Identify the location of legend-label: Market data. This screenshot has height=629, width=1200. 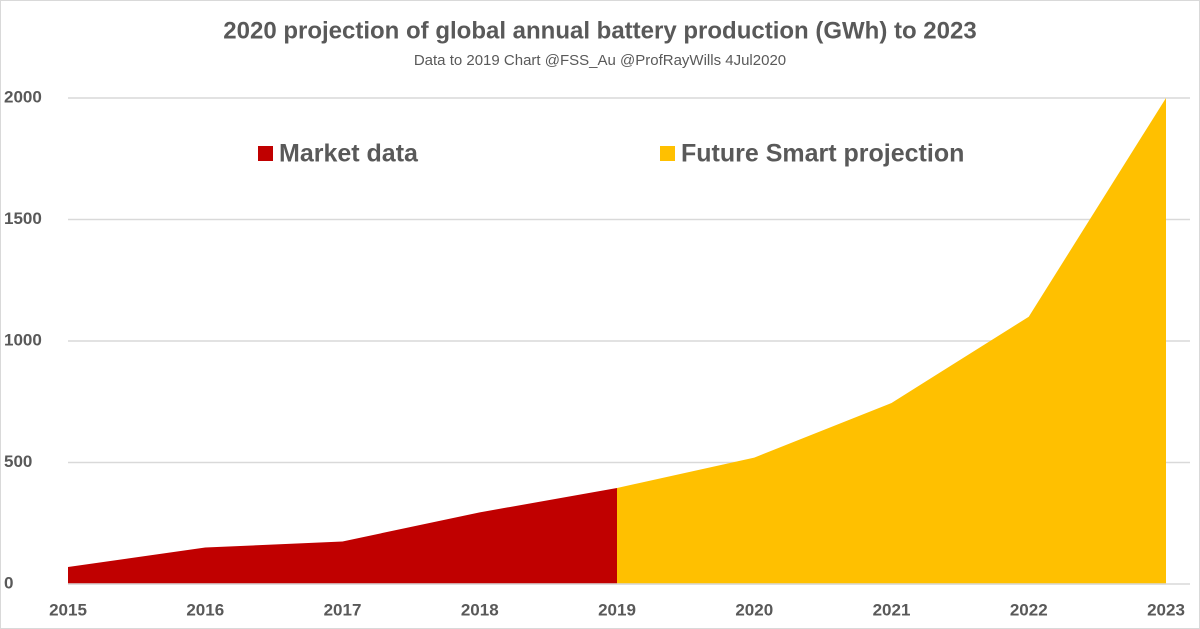
(349, 154).